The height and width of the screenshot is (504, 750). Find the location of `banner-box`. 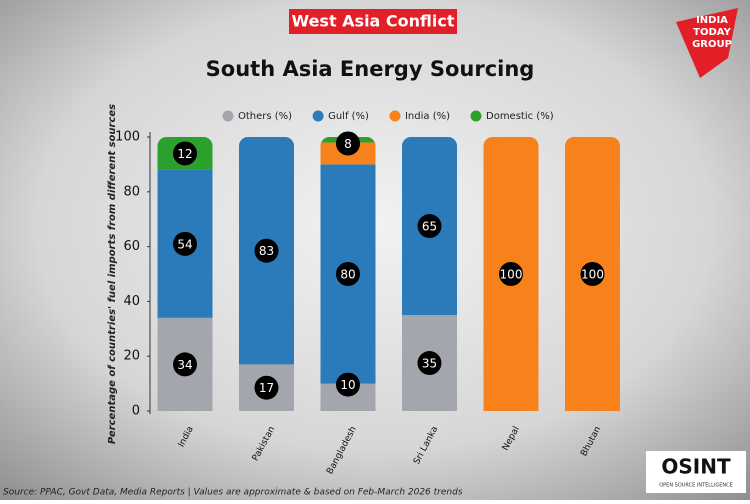

banner-box is located at coordinates (373, 21).